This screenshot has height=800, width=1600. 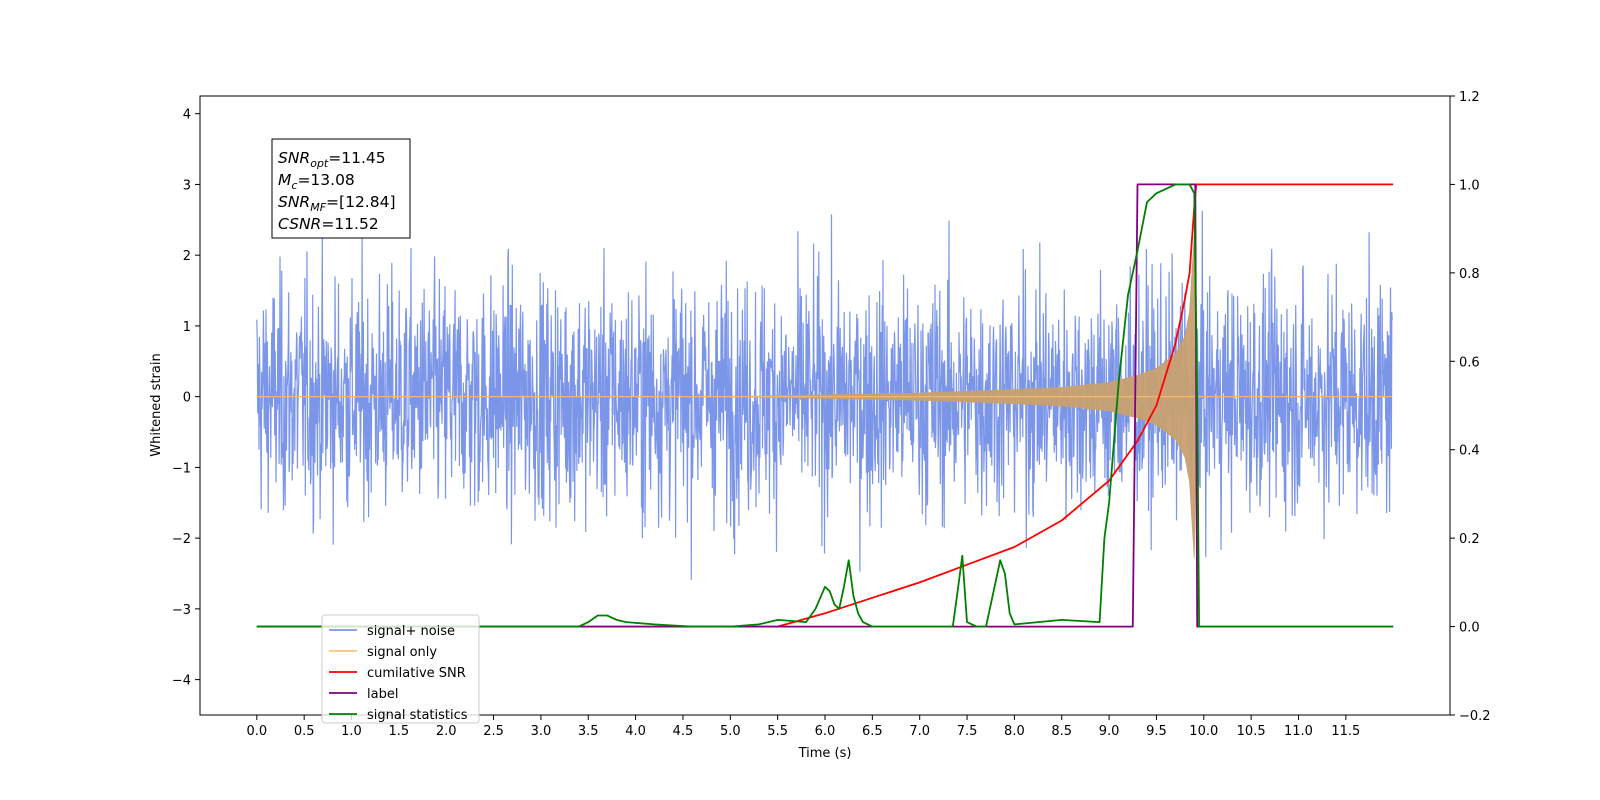 What do you see at coordinates (1469, 539) in the screenshot?
I see `y-right-tick-label: 0.2` at bounding box center [1469, 539].